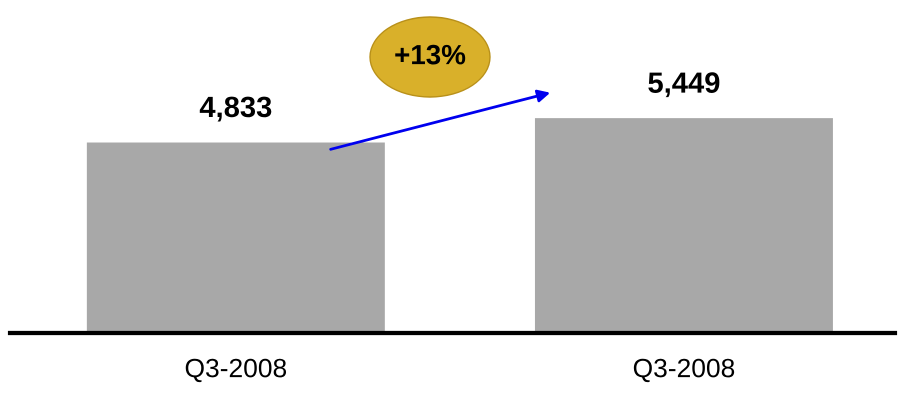 The height and width of the screenshot is (404, 901). What do you see at coordinates (430, 54) in the screenshot?
I see `text: +13%` at bounding box center [430, 54].